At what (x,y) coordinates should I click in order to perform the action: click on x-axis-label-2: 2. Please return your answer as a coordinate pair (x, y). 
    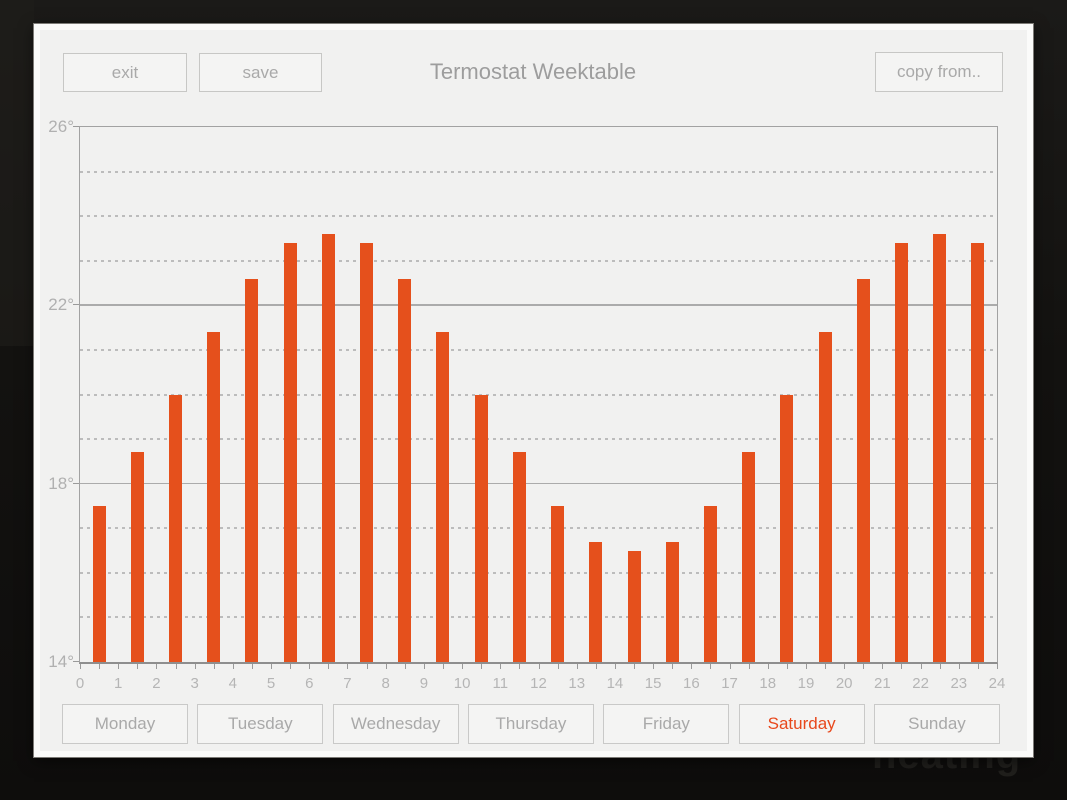
    Looking at the image, I should click on (156, 683).